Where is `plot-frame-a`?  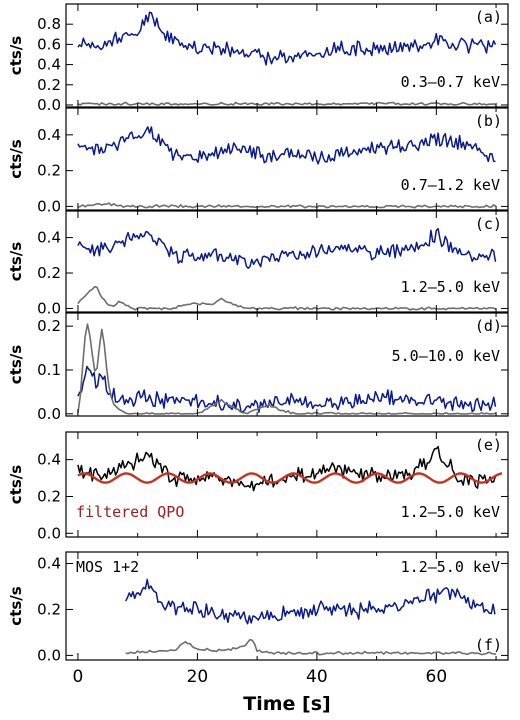
plot-frame-a is located at coordinates (287, 55).